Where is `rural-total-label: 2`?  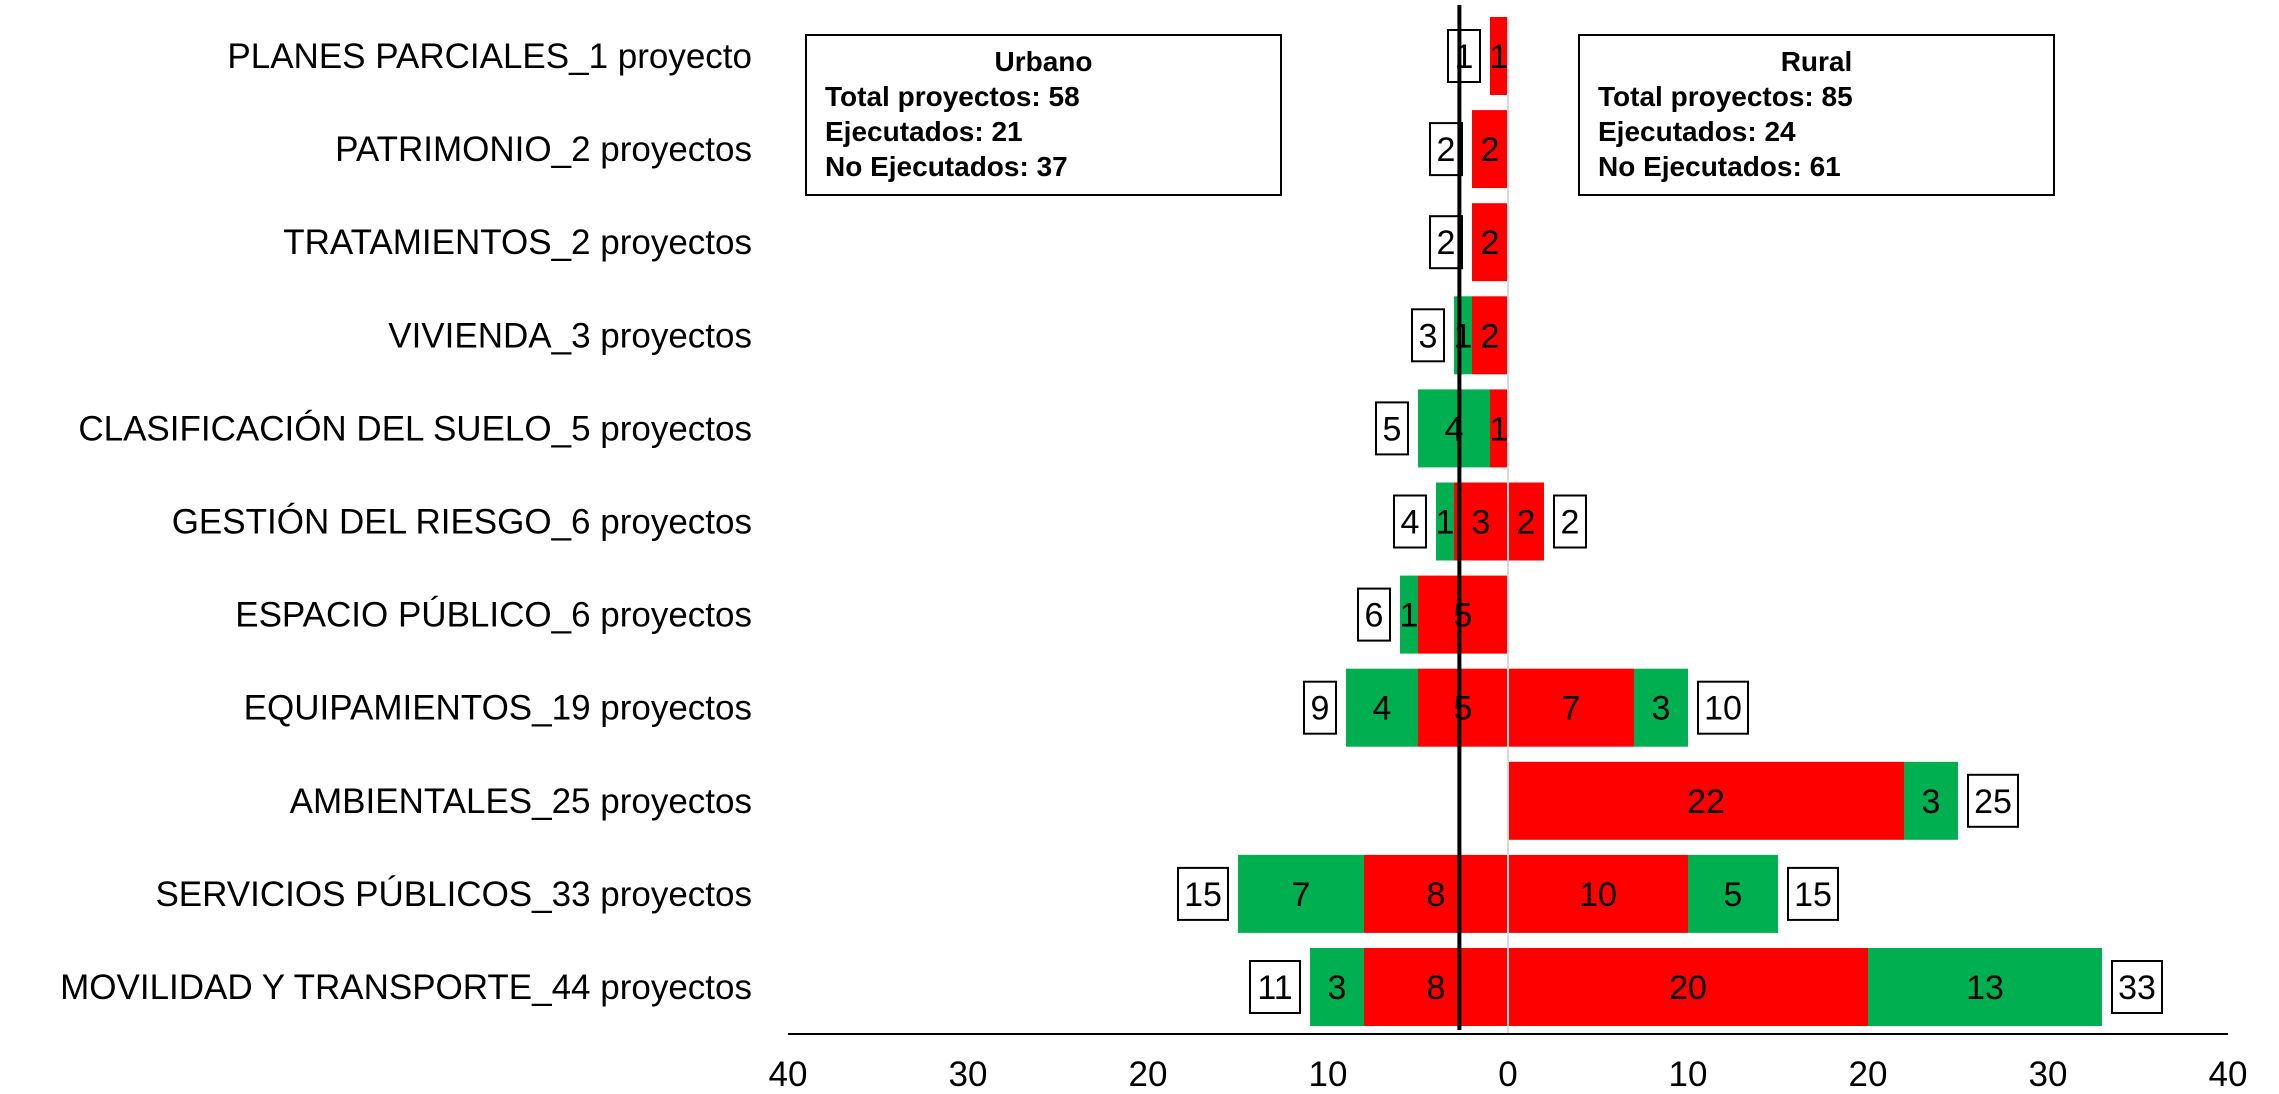 rural-total-label: 2 is located at coordinates (1570, 523).